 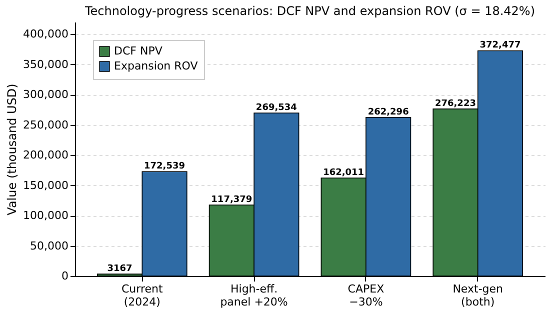 I want to click on data-label: 262,296, so click(x=388, y=112).